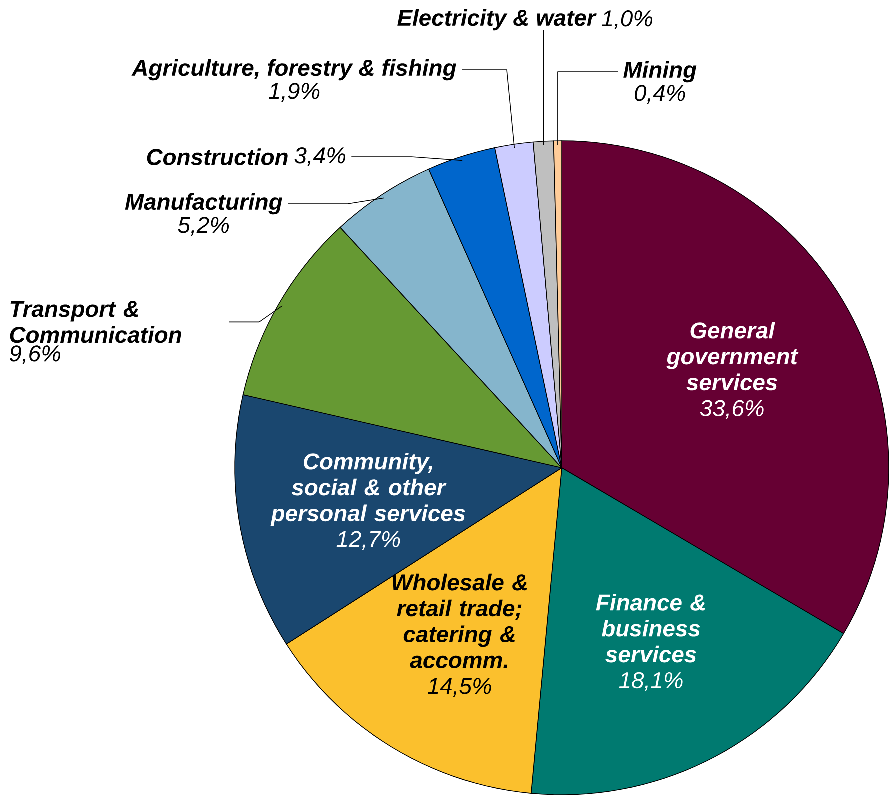 Image resolution: width=890 pixels, height=799 pixels. I want to click on data-label: 1,0%, so click(627, 20).